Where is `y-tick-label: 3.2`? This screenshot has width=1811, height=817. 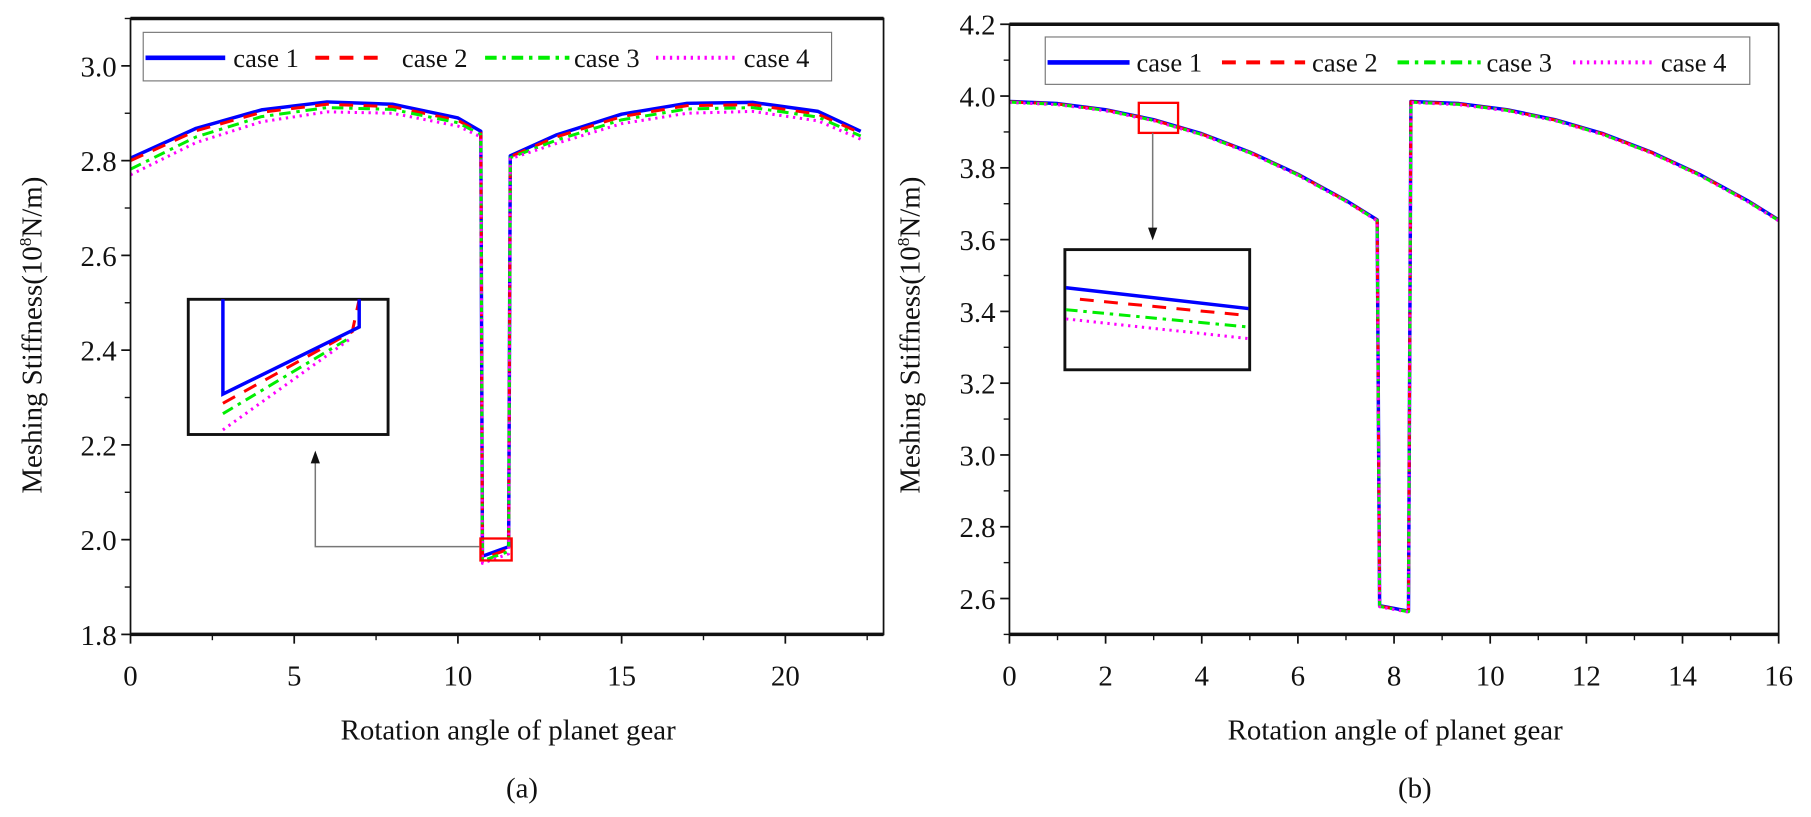
y-tick-label: 3.2 is located at coordinates (978, 385).